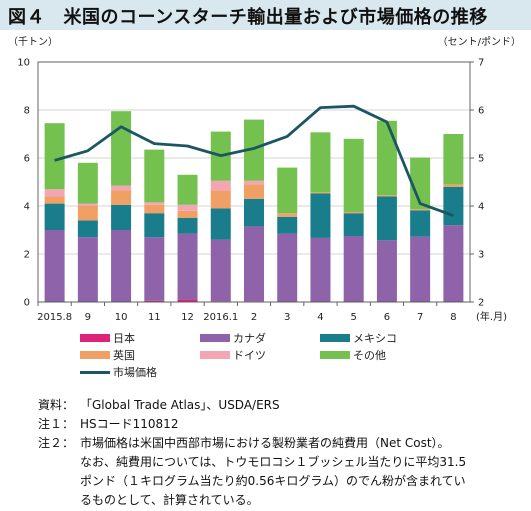 Image resolution: width=531 pixels, height=511 pixels. Describe the element at coordinates (154, 317) in the screenshot. I see `x-tick-label: 11` at that location.